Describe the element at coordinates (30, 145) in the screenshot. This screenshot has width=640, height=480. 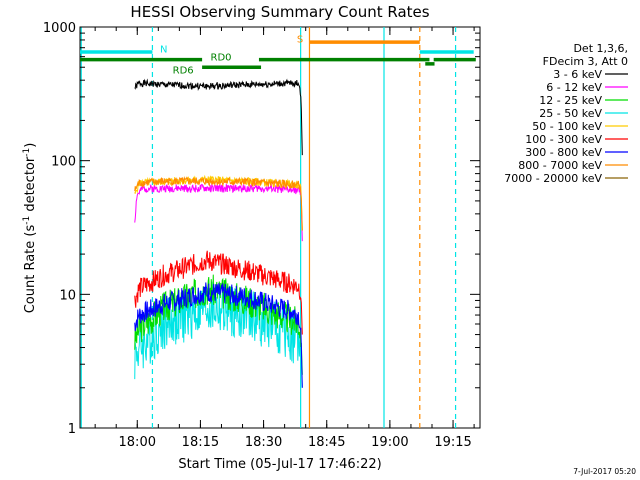
I see `y-axis-label-part3: )` at that location.